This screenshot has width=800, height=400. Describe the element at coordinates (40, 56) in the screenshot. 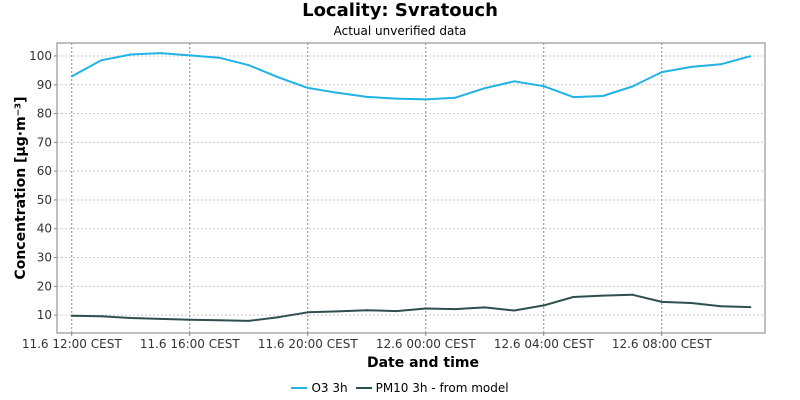

I see `y-tick-label: 100` at that location.